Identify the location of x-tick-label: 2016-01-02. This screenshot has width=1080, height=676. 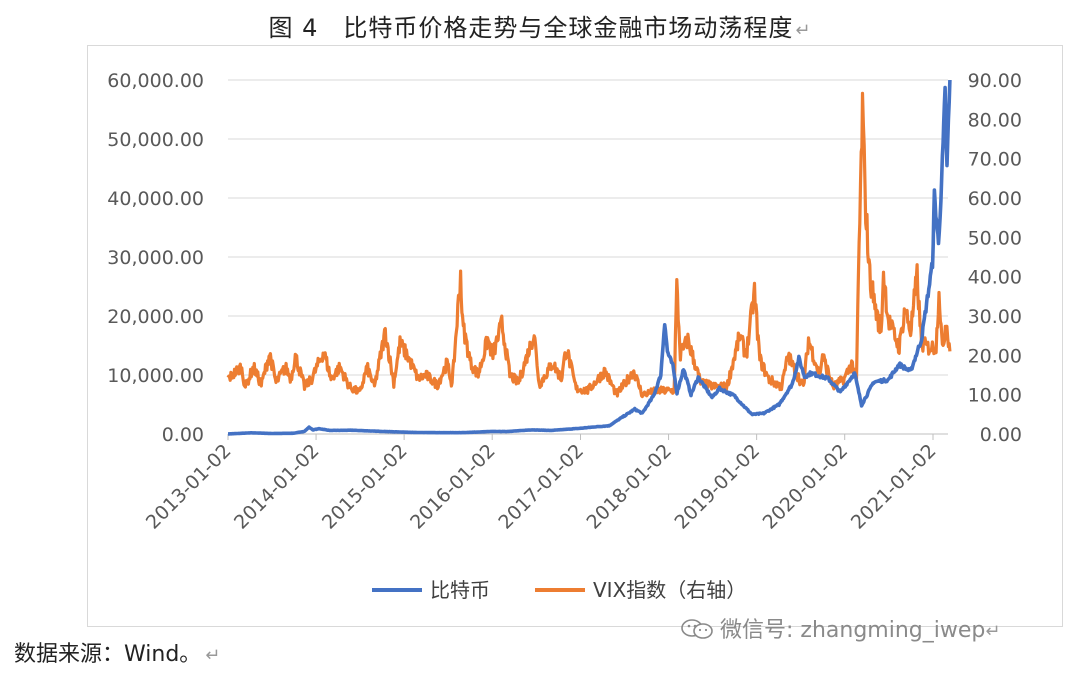
(453, 487).